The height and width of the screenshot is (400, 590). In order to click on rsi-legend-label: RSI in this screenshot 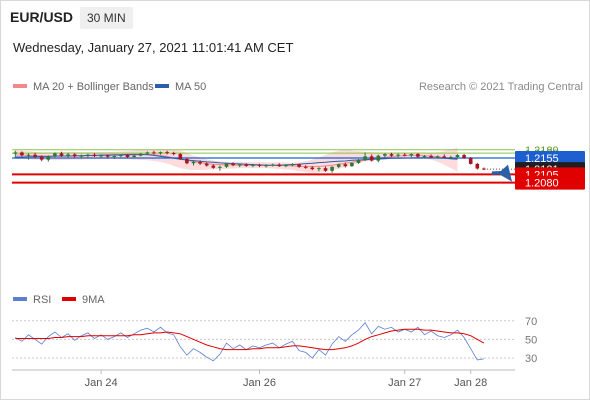, I will do `click(42, 300)`.